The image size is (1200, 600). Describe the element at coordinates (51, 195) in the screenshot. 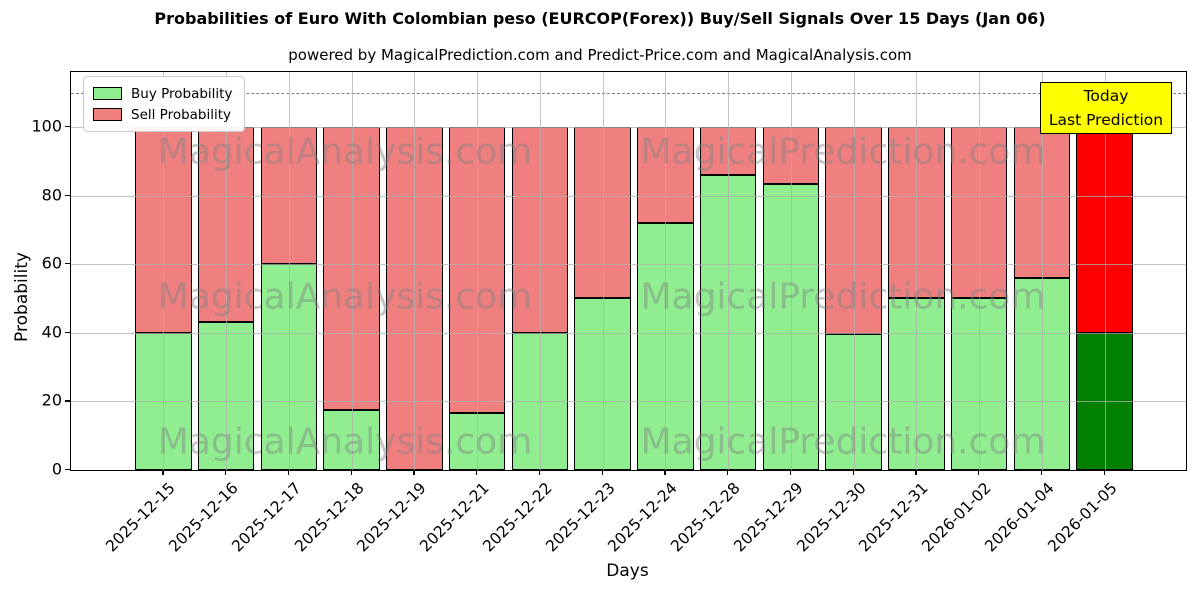

I see `y-tick-label: 80` at that location.